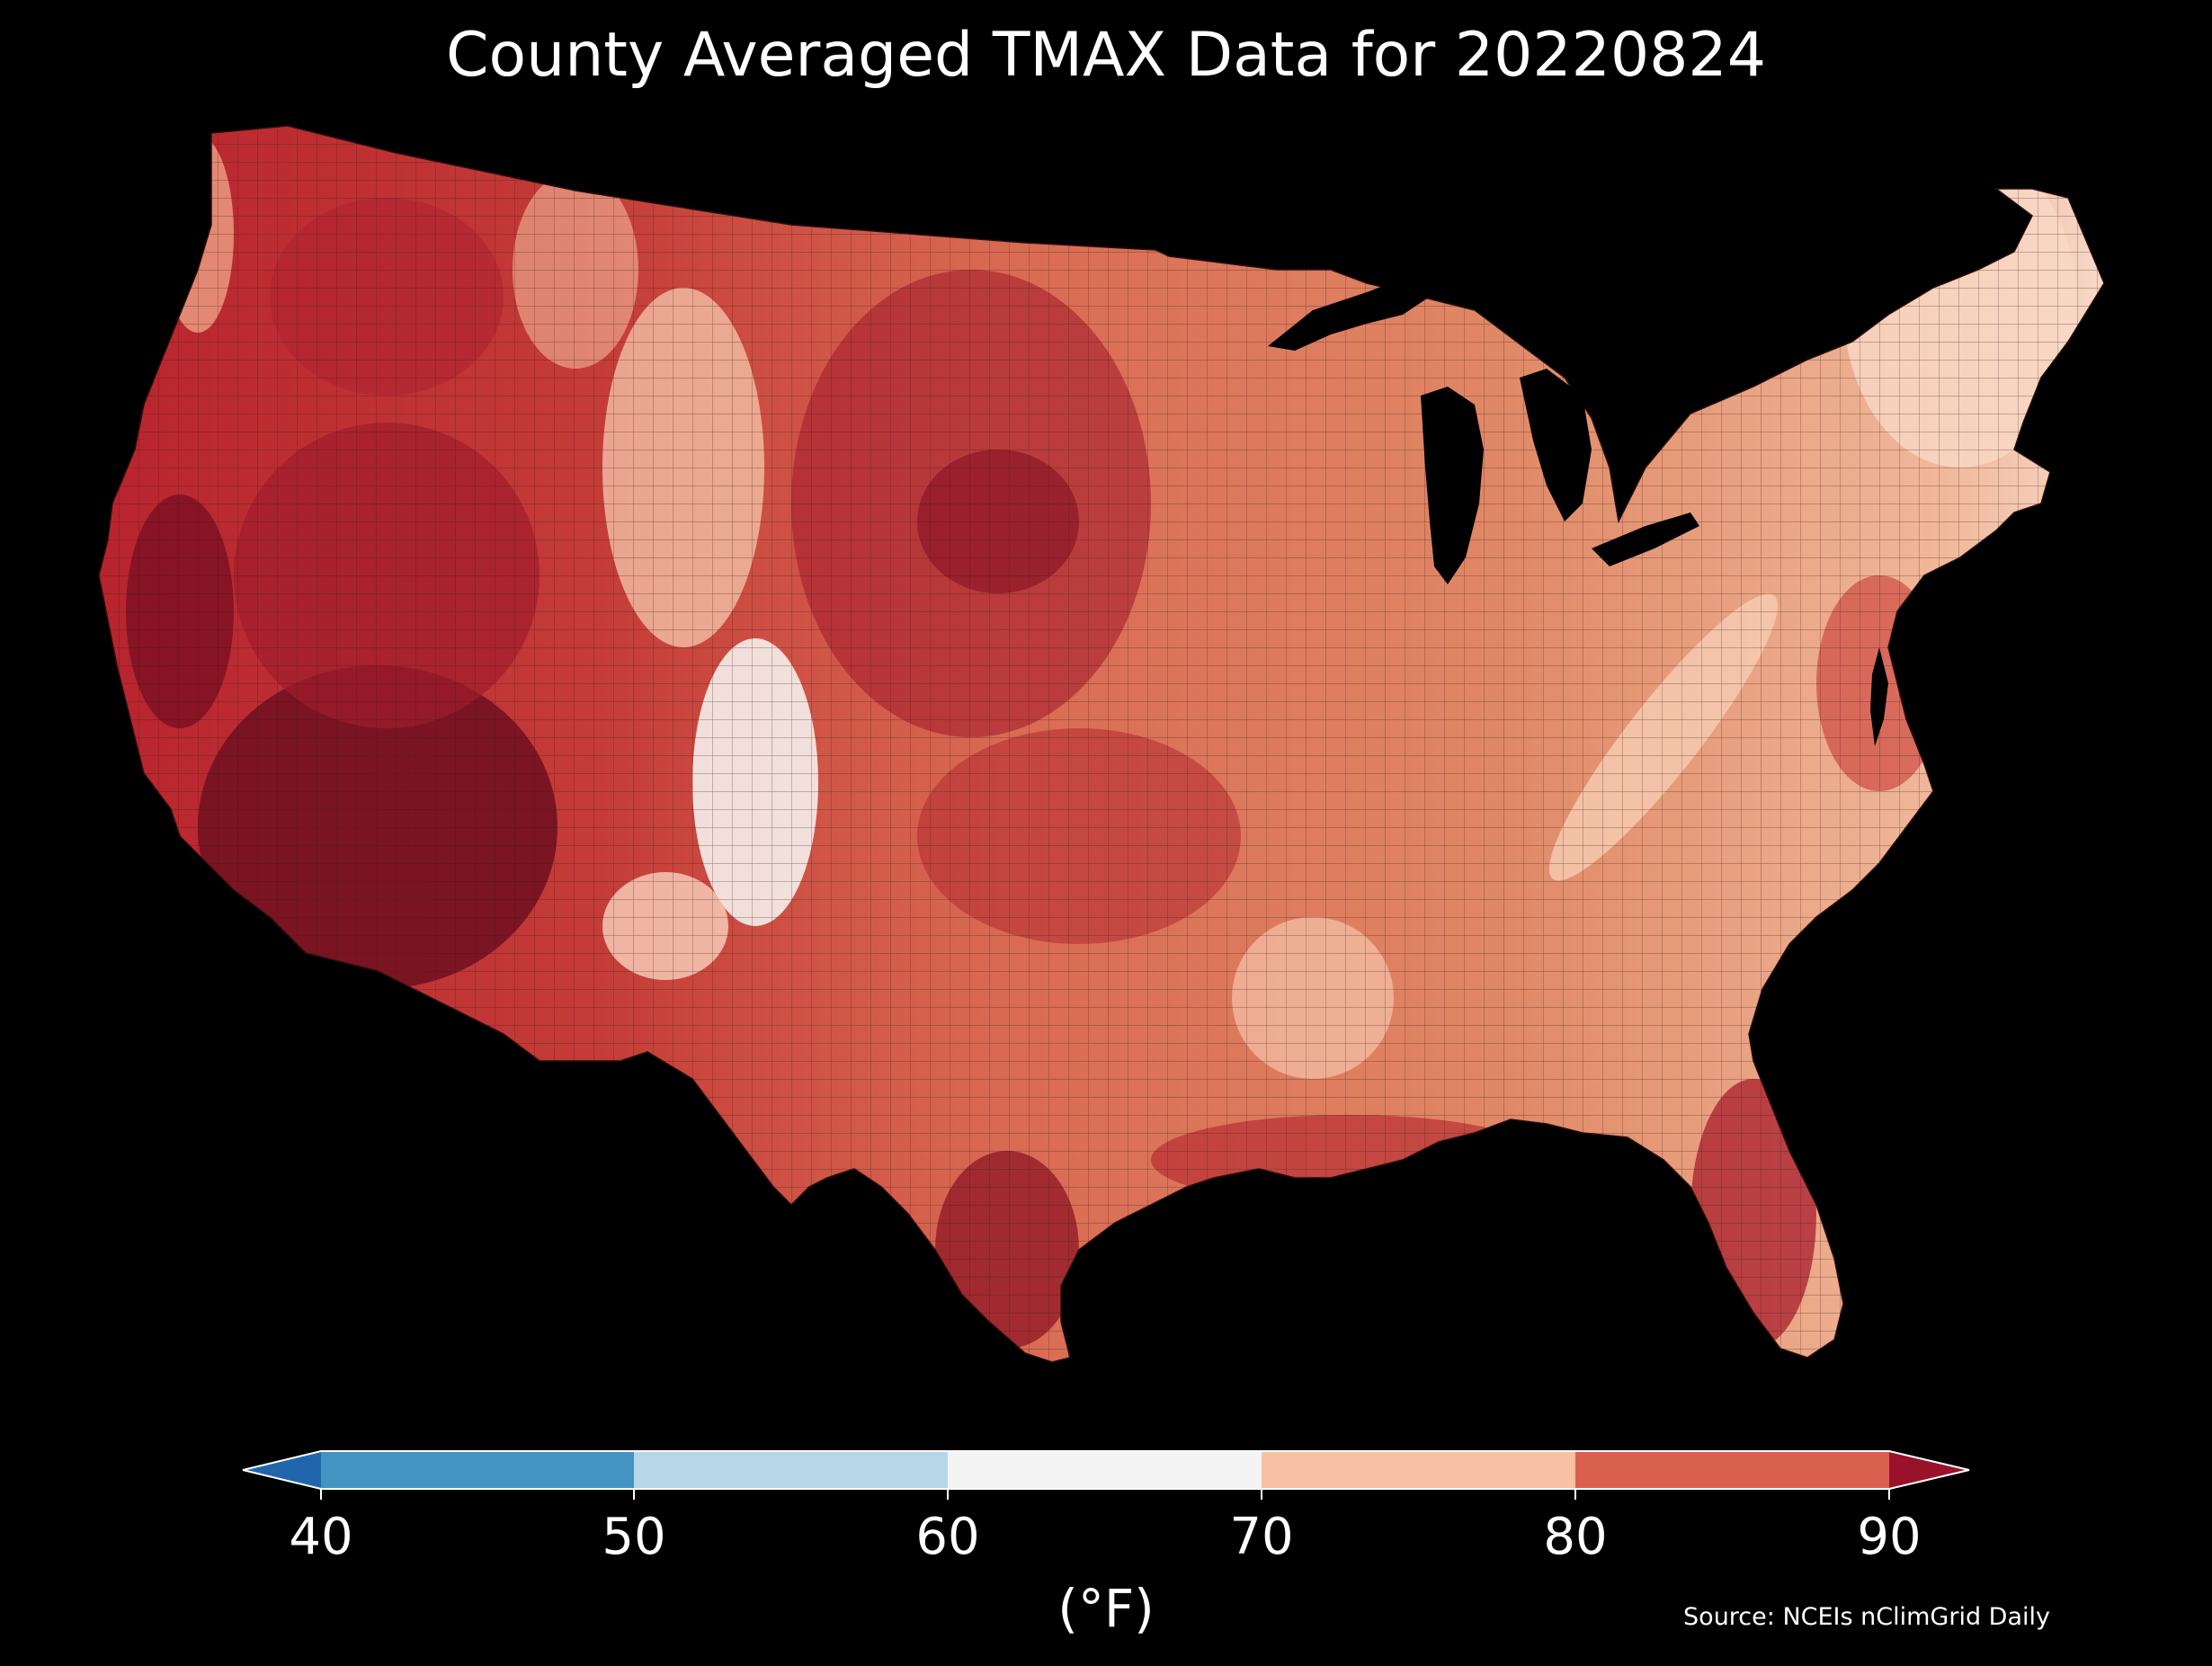 The image size is (2212, 1666). Describe the element at coordinates (1261, 1537) in the screenshot. I see `colorbar-tick-label-70: 70` at that location.